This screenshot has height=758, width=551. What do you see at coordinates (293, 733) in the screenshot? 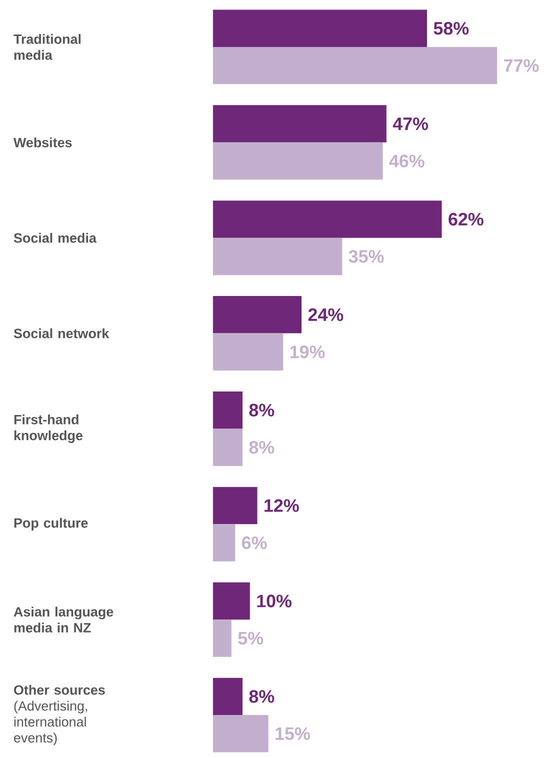
I see `data-label: 15%` at bounding box center [293, 733].